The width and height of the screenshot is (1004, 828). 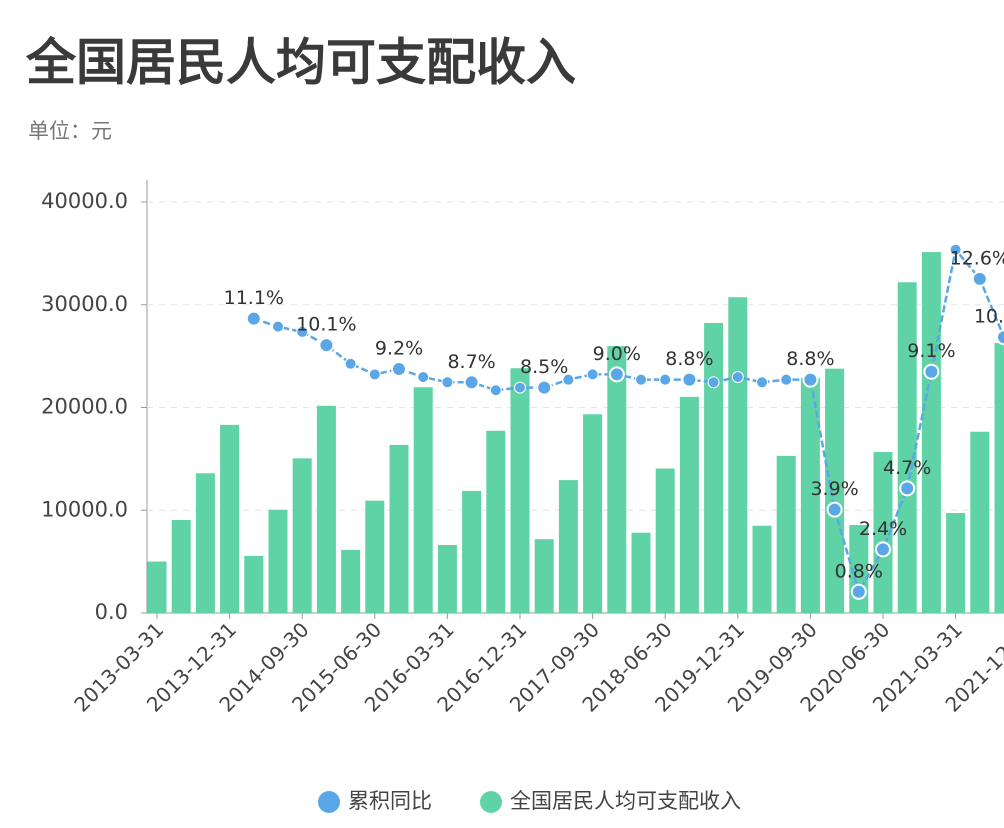 What do you see at coordinates (931, 351) in the screenshot?
I see `data-label: 9.1%` at bounding box center [931, 351].